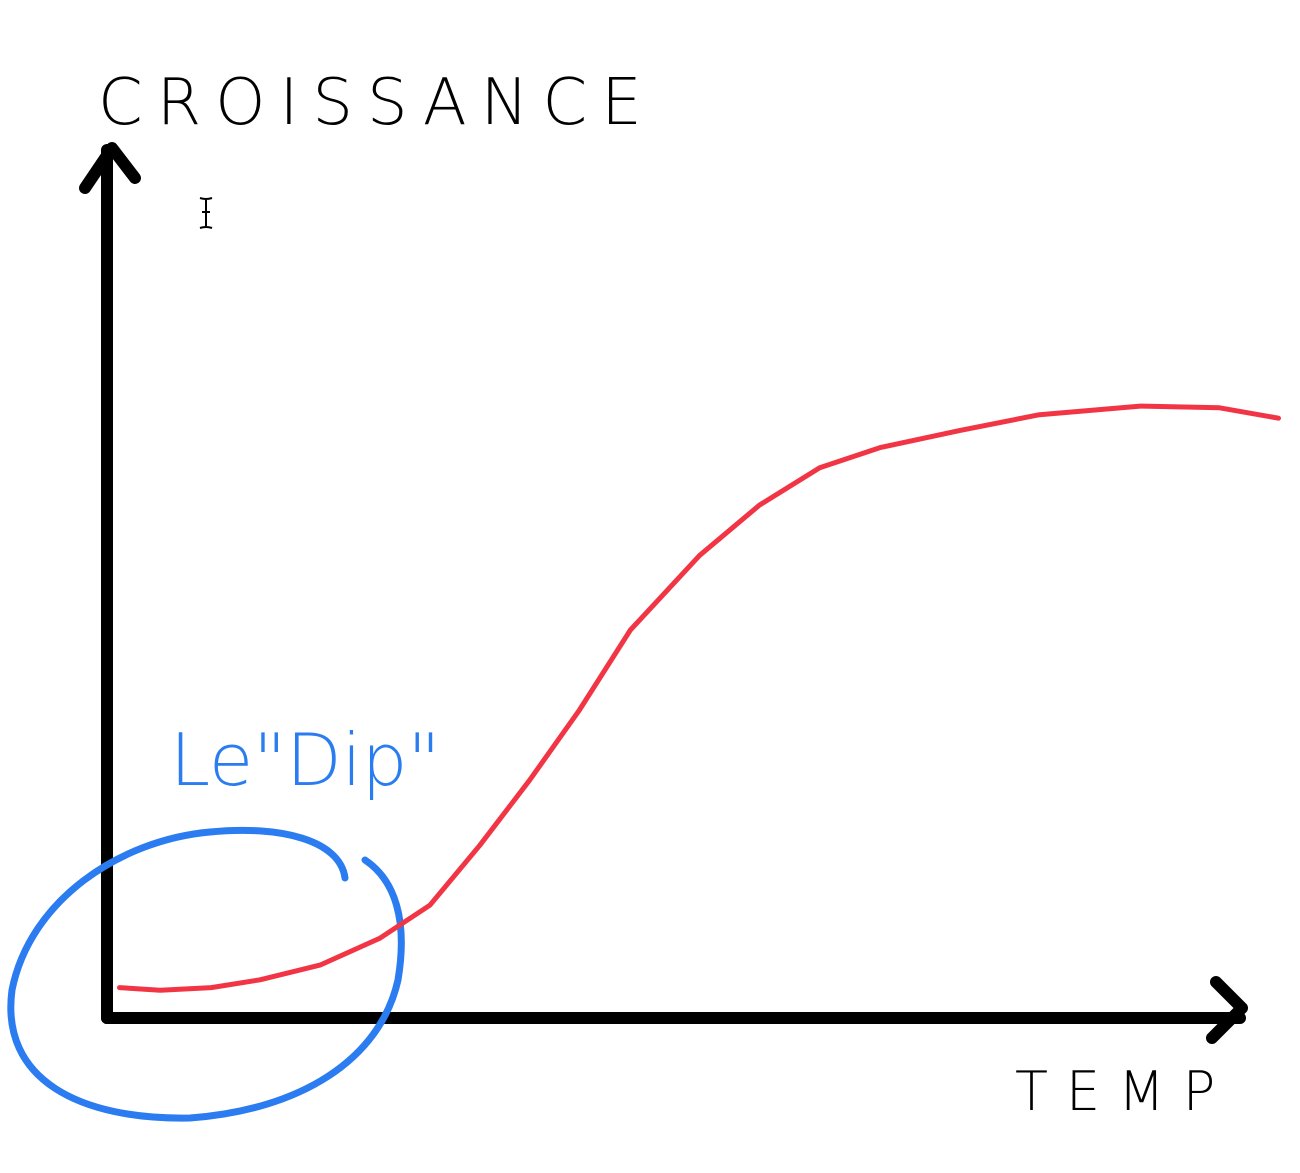  What do you see at coordinates (110, 583) in the screenshot?
I see `y-axis` at bounding box center [110, 583].